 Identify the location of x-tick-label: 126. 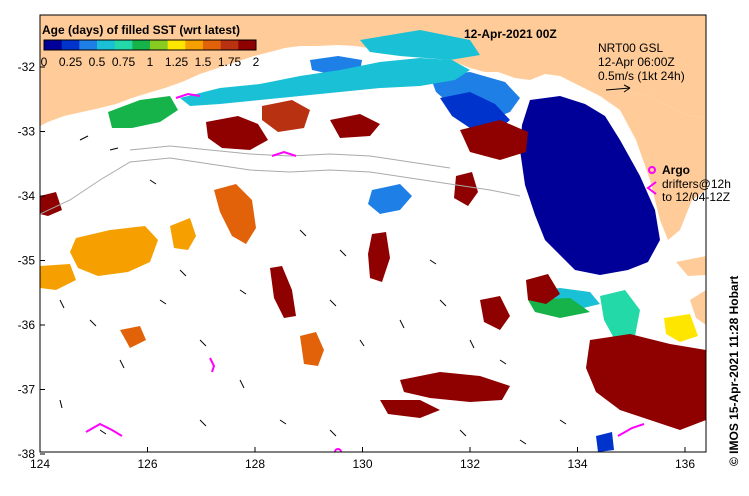
(147, 464).